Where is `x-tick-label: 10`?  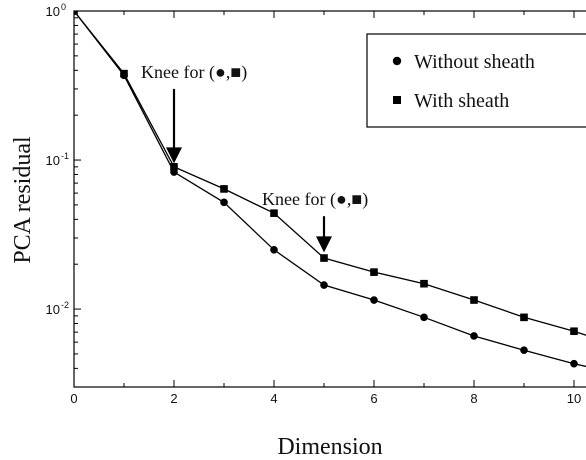
x-tick-label: 10 is located at coordinates (574, 398).